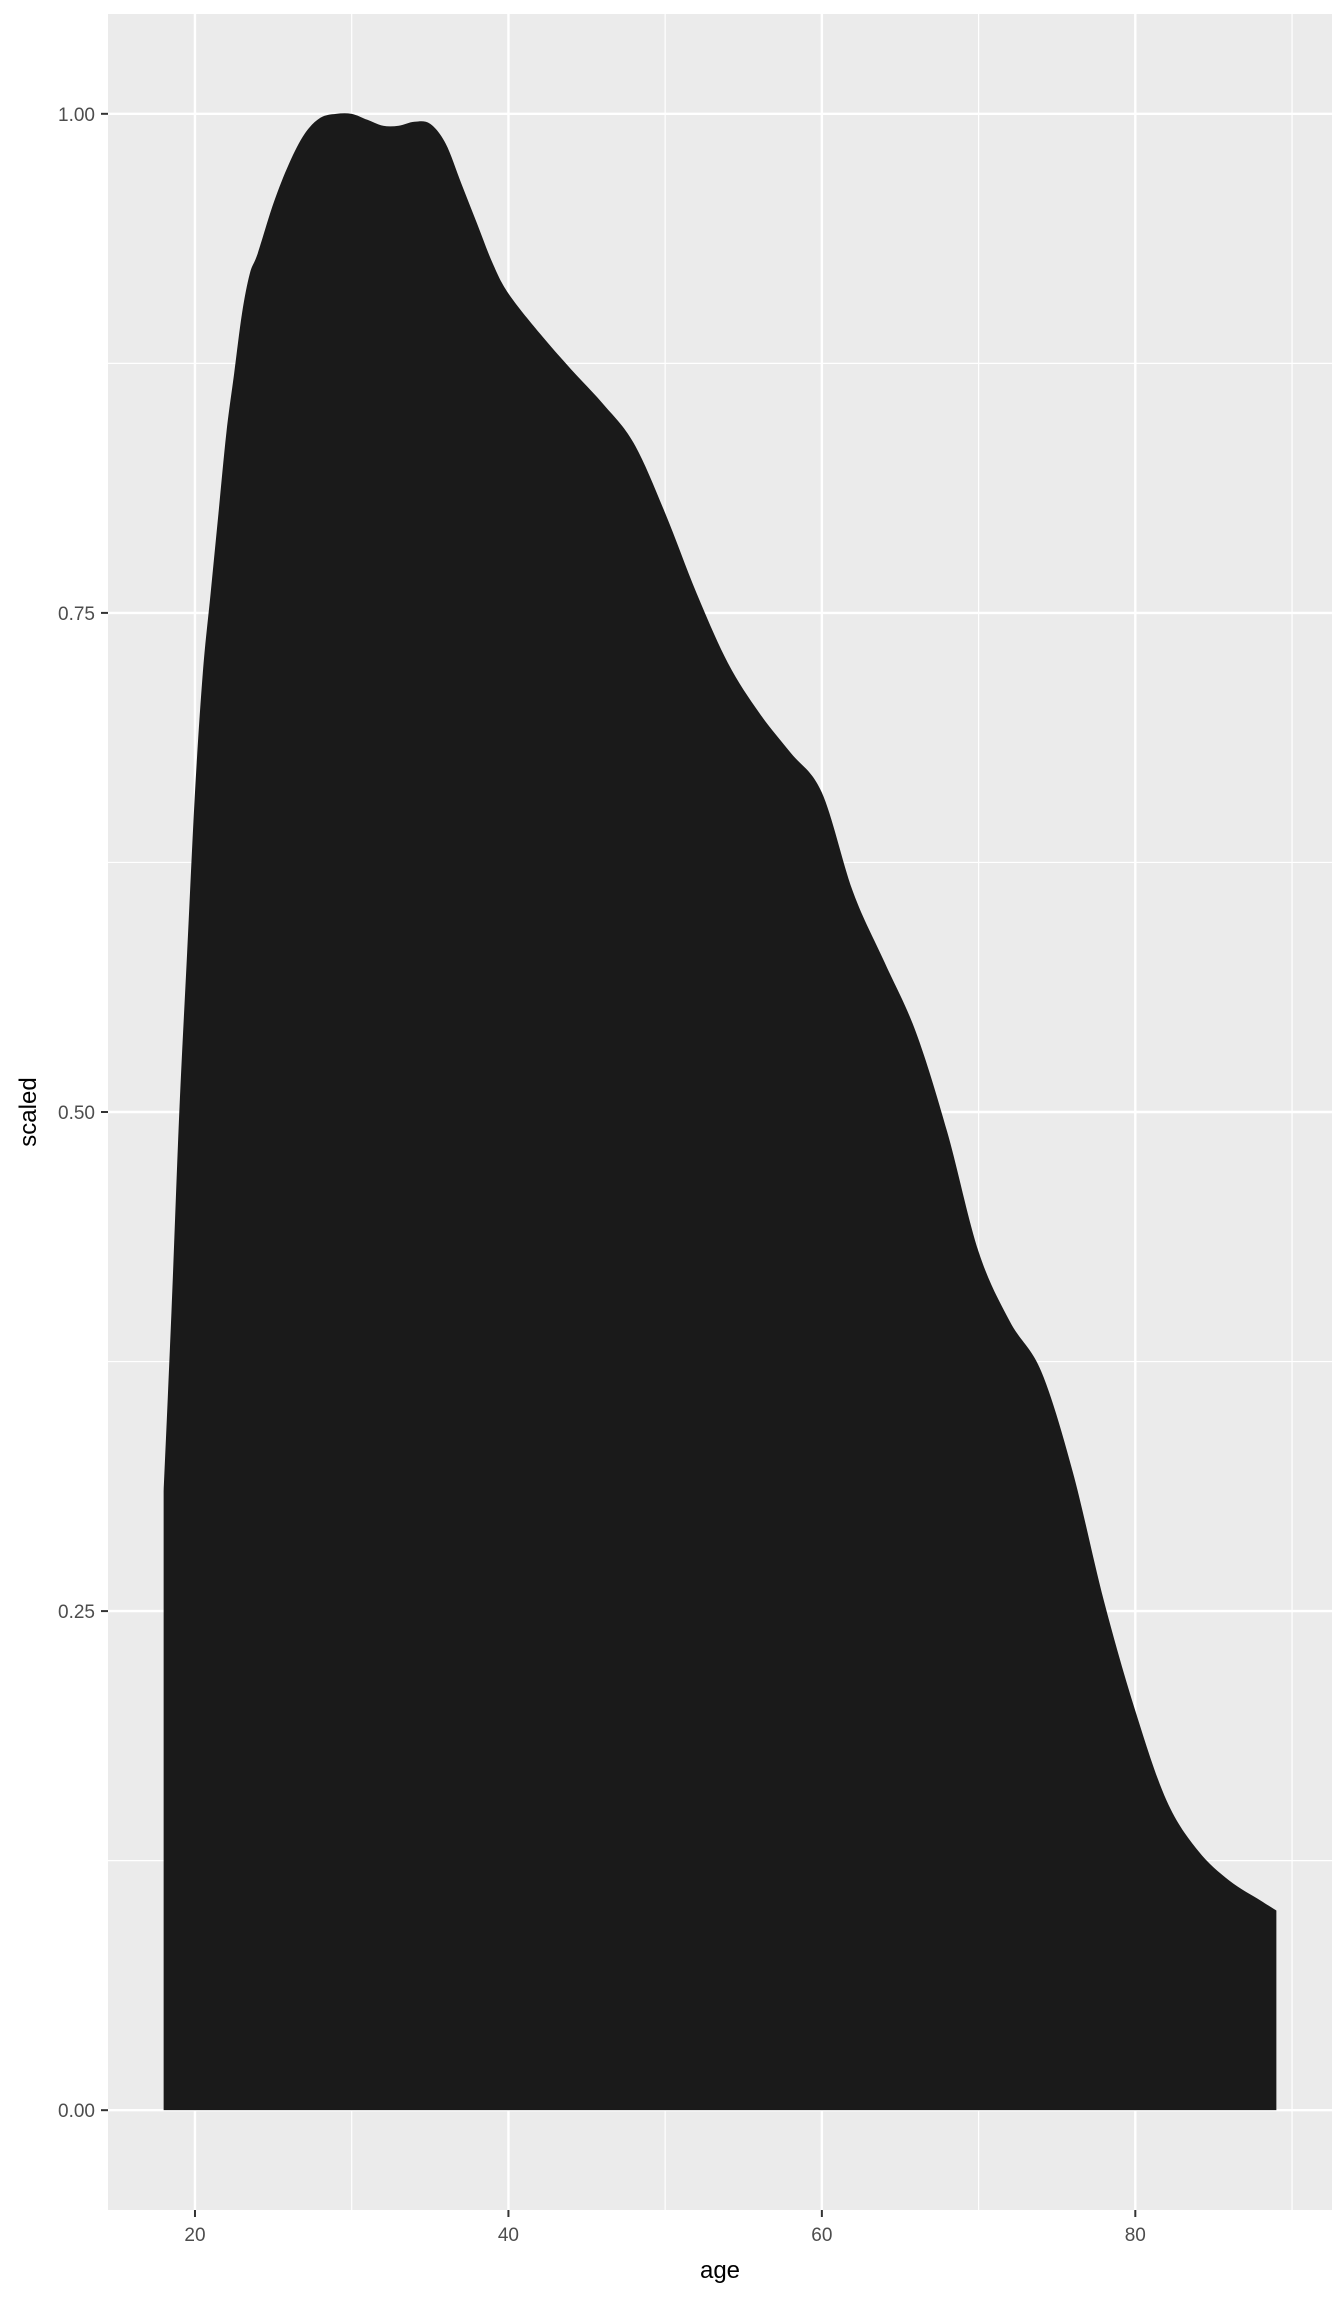 The image size is (1344, 2304). What do you see at coordinates (76, 2111) in the screenshot?
I see `y-tick-label: 0.00` at bounding box center [76, 2111].